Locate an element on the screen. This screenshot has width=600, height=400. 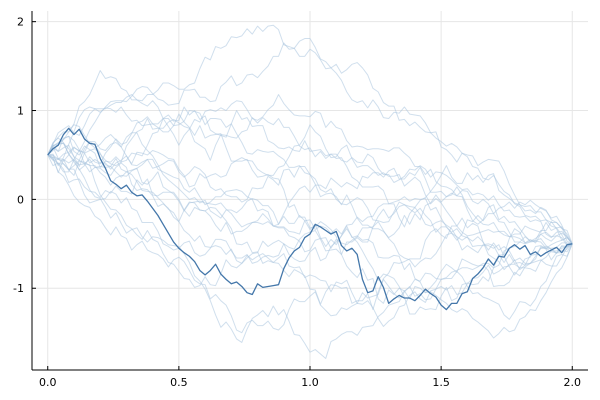
x-tick-label: 0.0 is located at coordinates (48, 382).